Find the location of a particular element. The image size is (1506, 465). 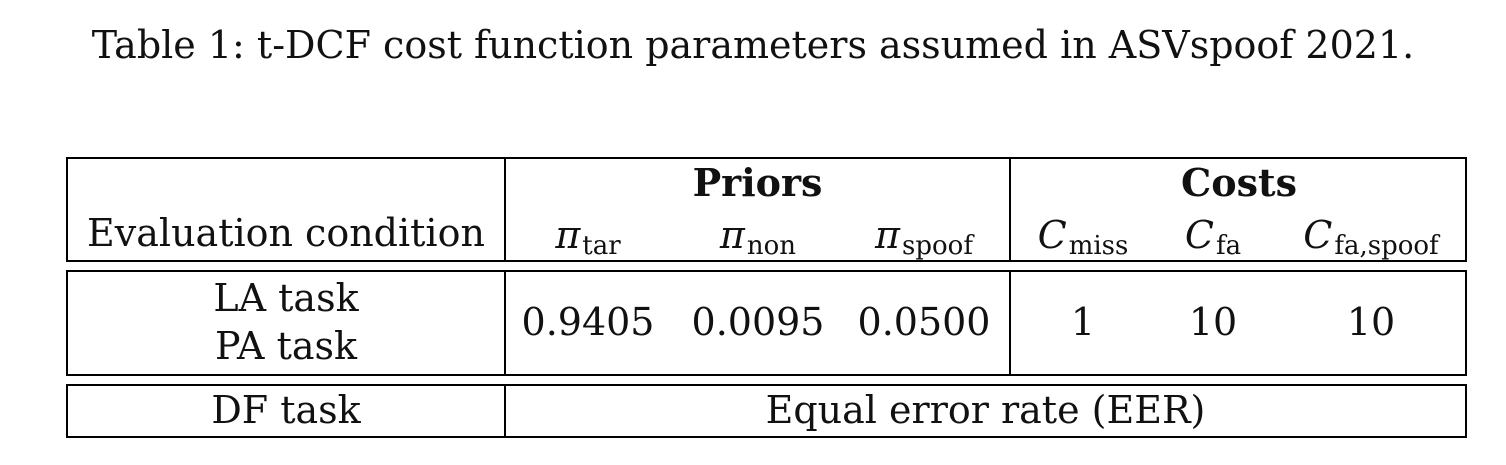

pi-non-value: 0.0095 is located at coordinates (758, 322).